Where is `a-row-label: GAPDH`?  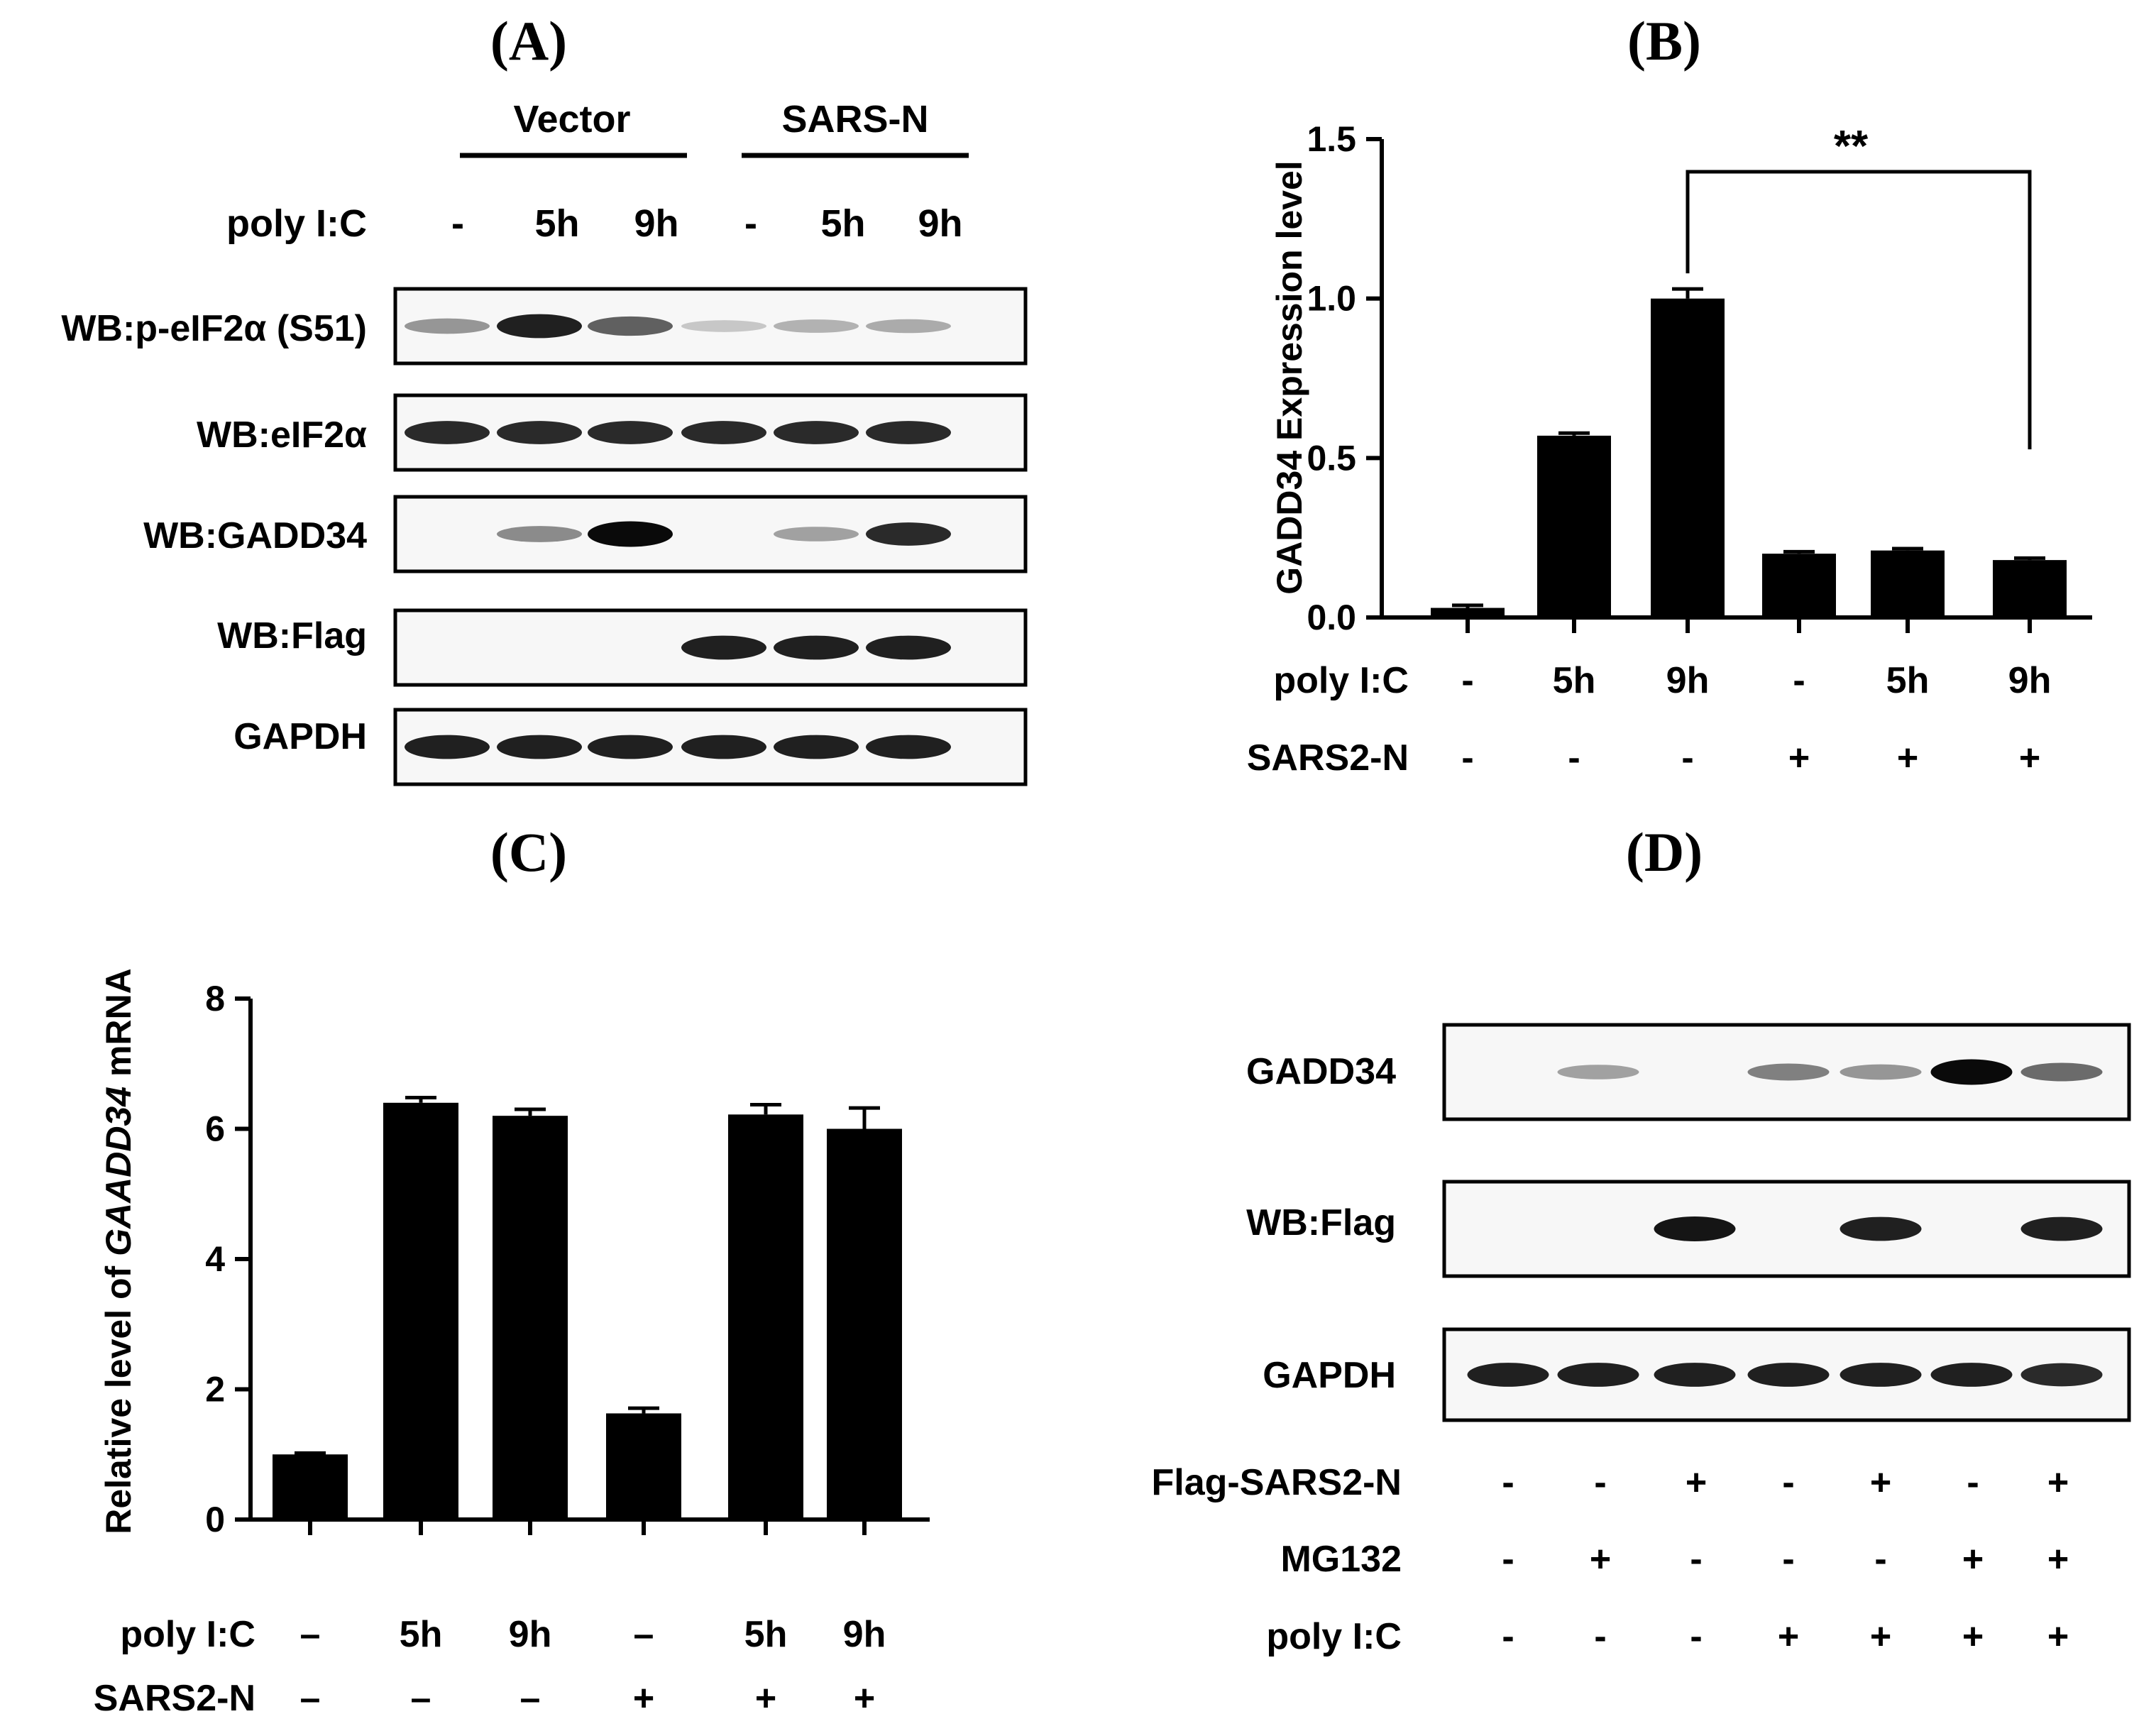 a-row-label: GAPDH is located at coordinates (300, 736).